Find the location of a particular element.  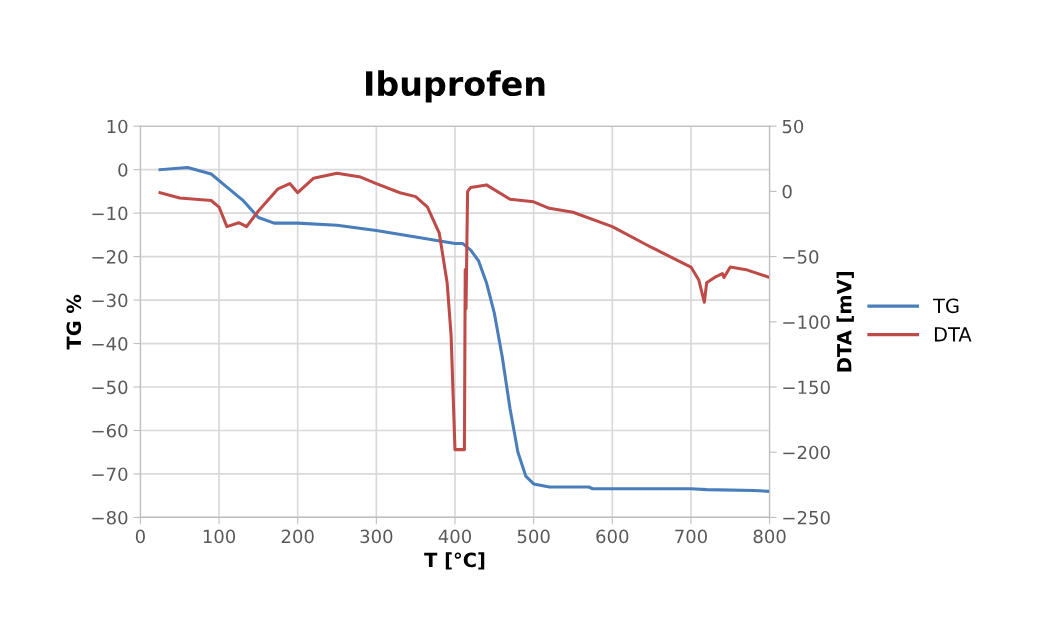

legend-label: TG is located at coordinates (946, 306).